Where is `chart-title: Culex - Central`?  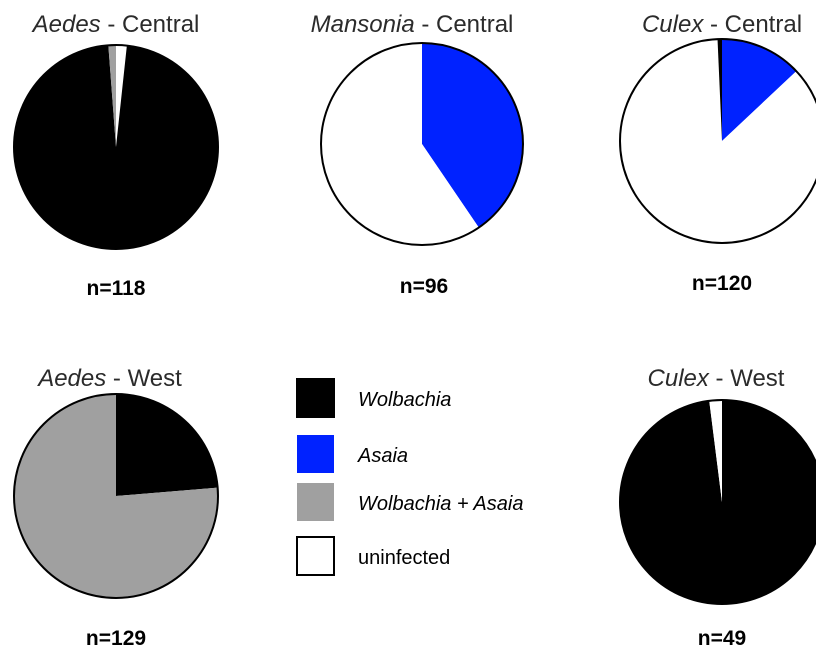 chart-title: Culex - Central is located at coordinates (722, 24).